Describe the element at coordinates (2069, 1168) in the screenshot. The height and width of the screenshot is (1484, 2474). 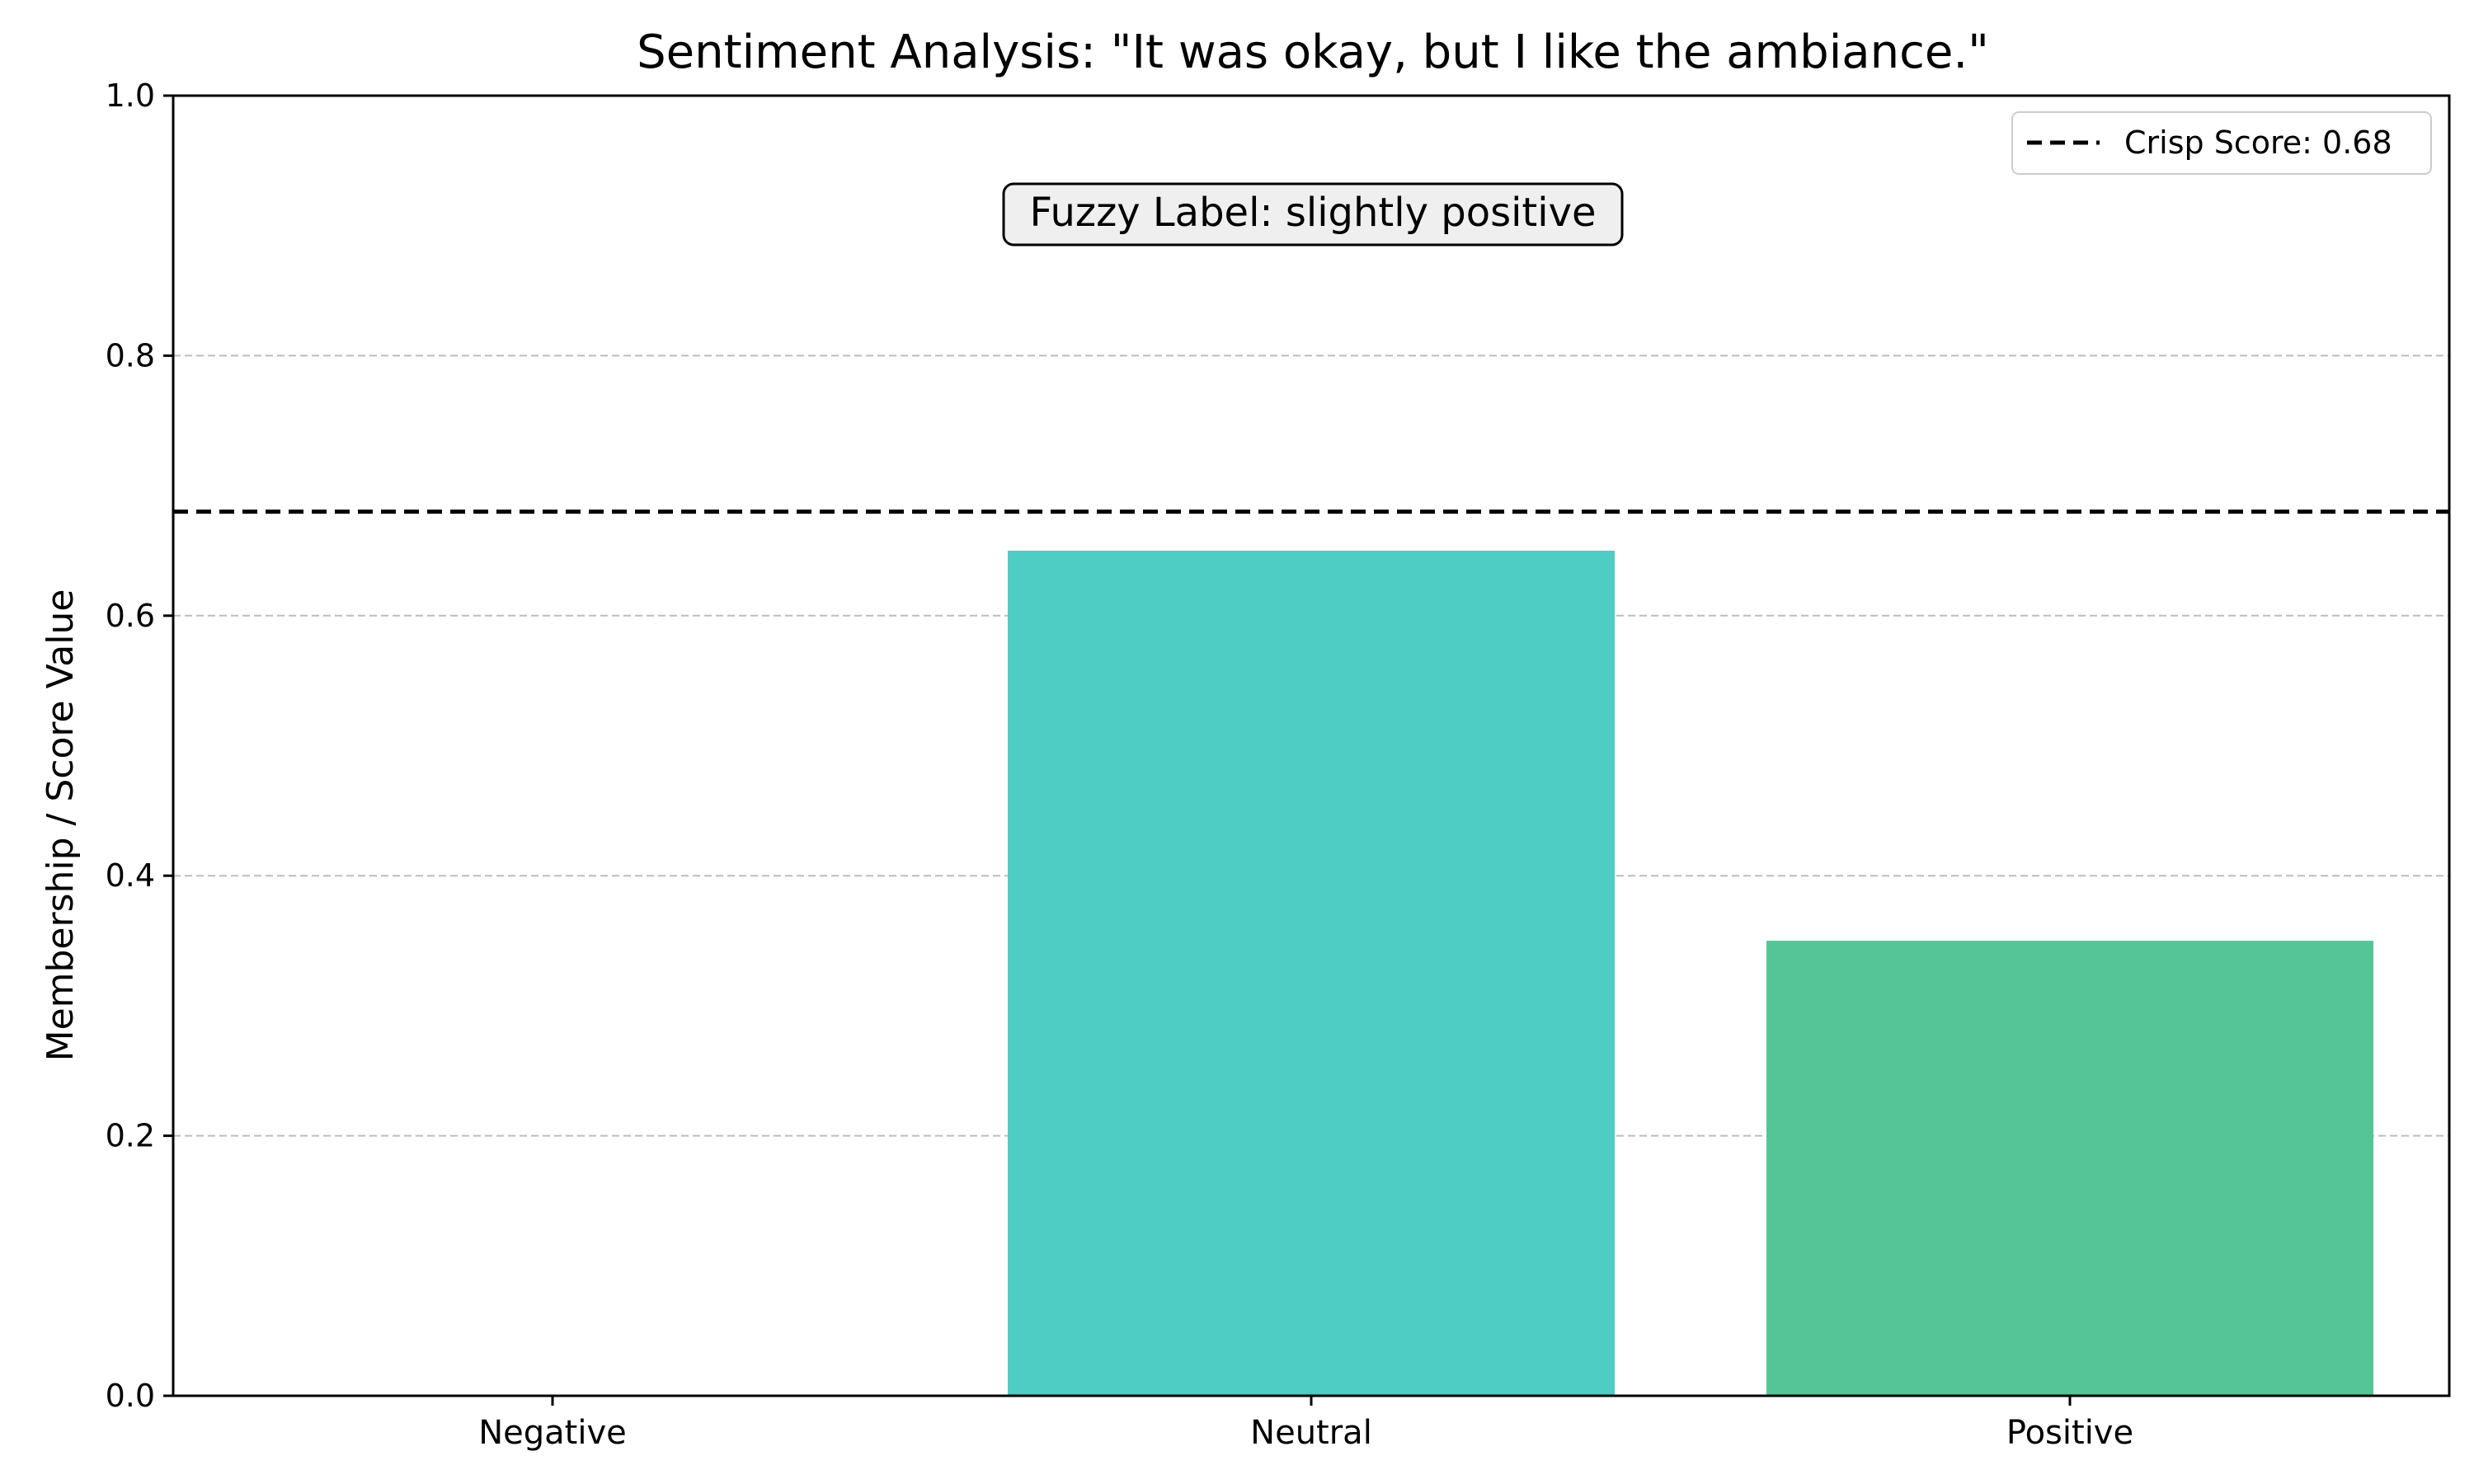
I see `bar-positive` at that location.